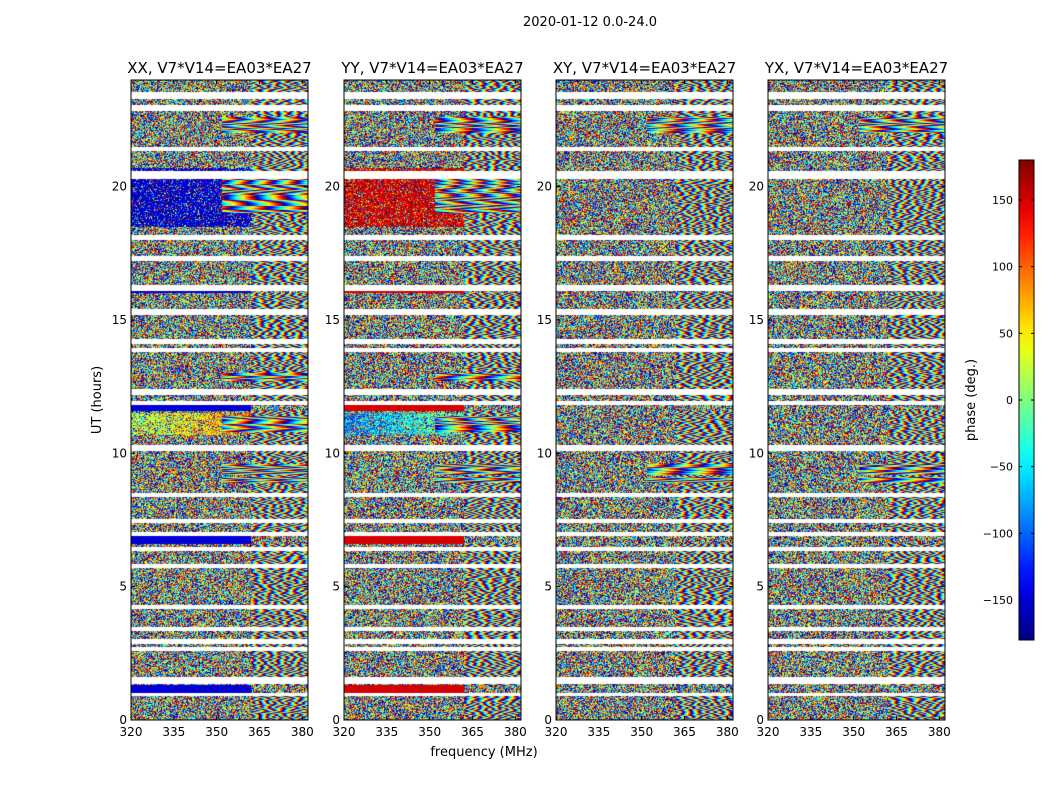  Describe the element at coordinates (856, 68) in the screenshot. I see `panel-title: YX, V7*V14=EA03*EA27` at that location.